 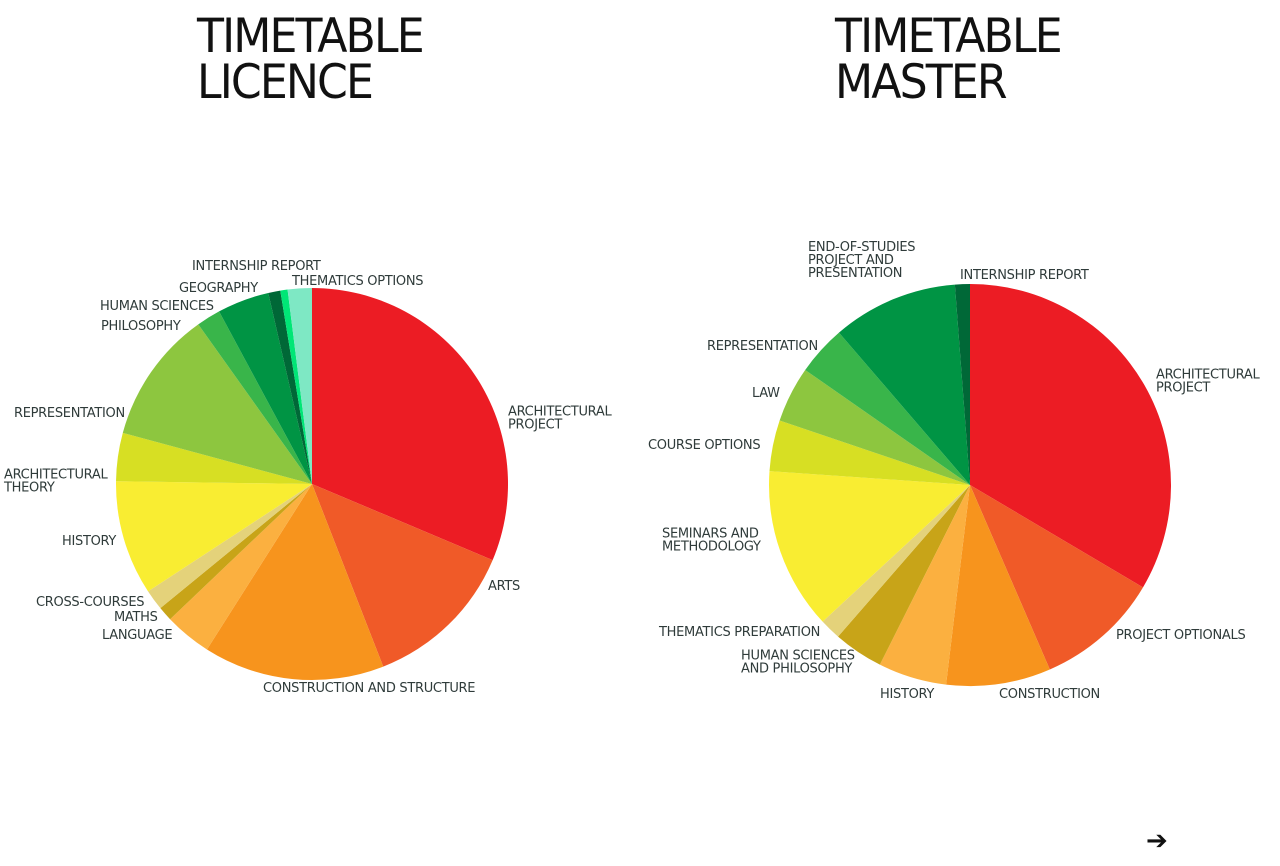 I want to click on master-label-human-sciences-and-philosophy: HUMAN SCIENCES AND PHILOSOPHY, so click(x=798, y=663).